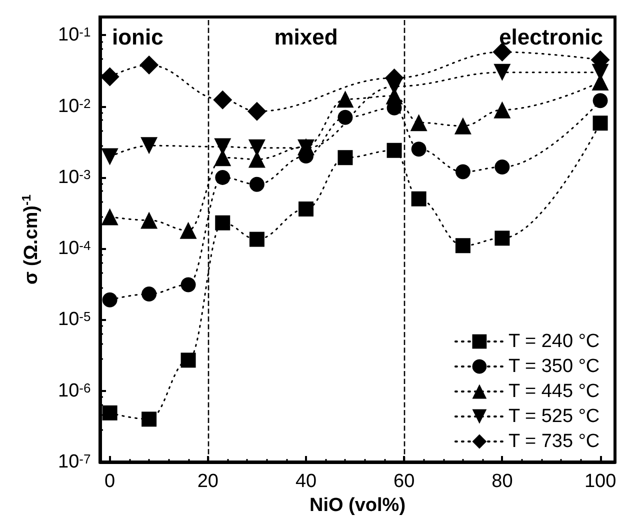 The width and height of the screenshot is (625, 526). I want to click on x-tick-label: 0, so click(110, 481).